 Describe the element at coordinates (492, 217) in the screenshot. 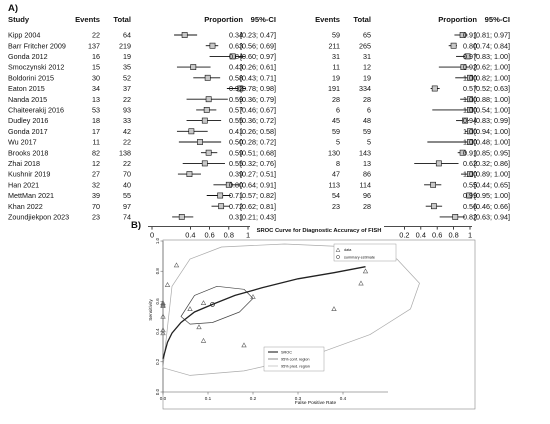

I see `spec-ci-text: [0.63; 0.94]` at that location.